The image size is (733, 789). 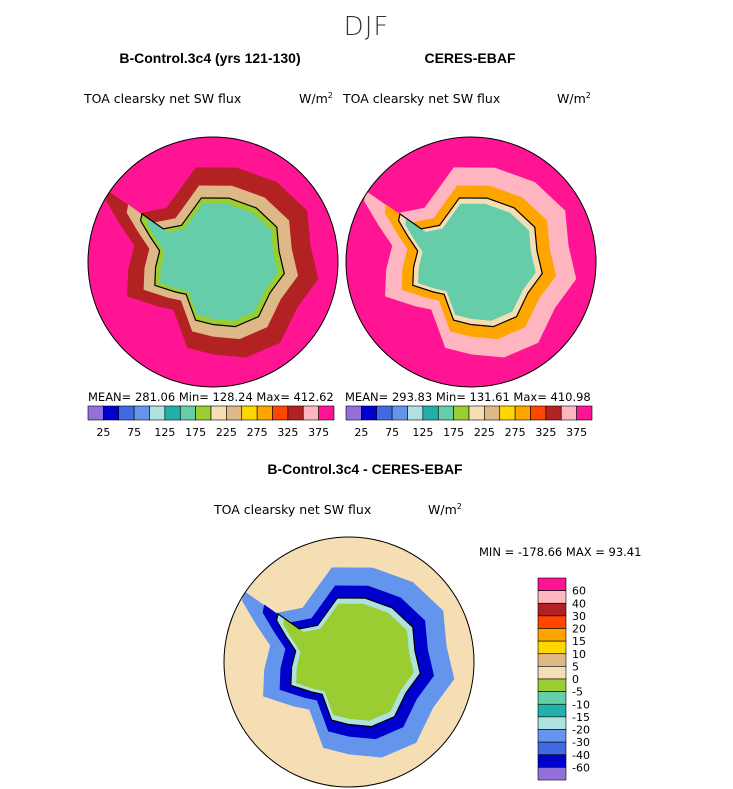 What do you see at coordinates (575, 666) in the screenshot?
I see `colorbar-tick-label: 5` at bounding box center [575, 666].